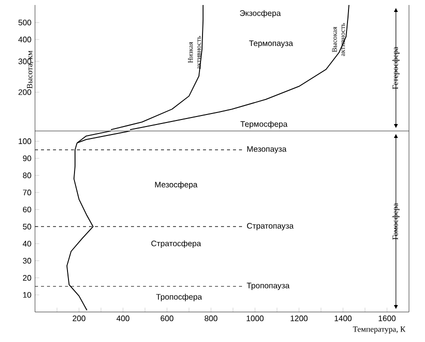 Image resolution: width=425 pixels, height=342 pixels. What do you see at coordinates (27, 209) in the screenshot?
I see `y-tick-label: 60` at bounding box center [27, 209].